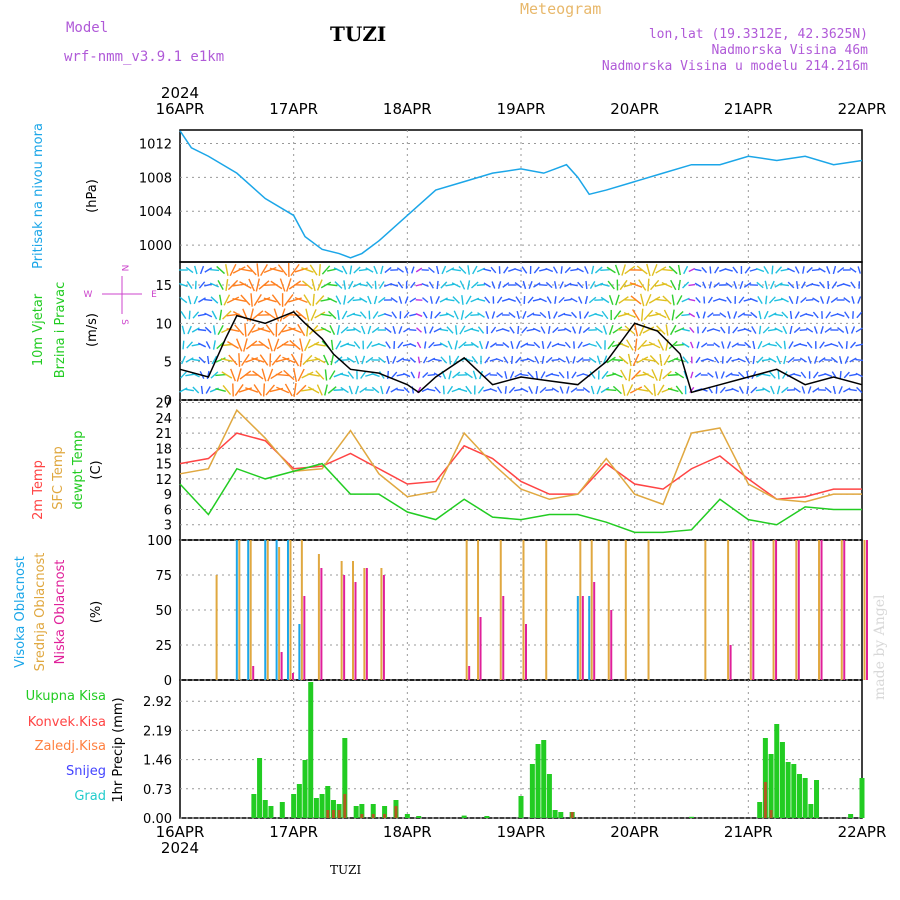 Image resolution: width=900 pixels, height=900 pixels. I want to click on y-tick-label: 0.00, so click(157, 819).